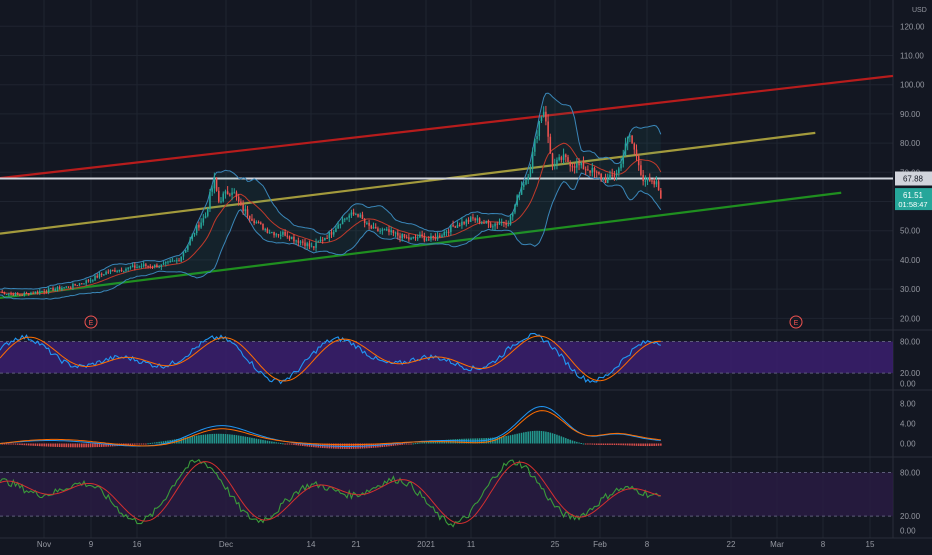 This screenshot has width=932, height=555. Describe the element at coordinates (908, 531) in the screenshot. I see `indicator-tick-label: 0.00` at that location.